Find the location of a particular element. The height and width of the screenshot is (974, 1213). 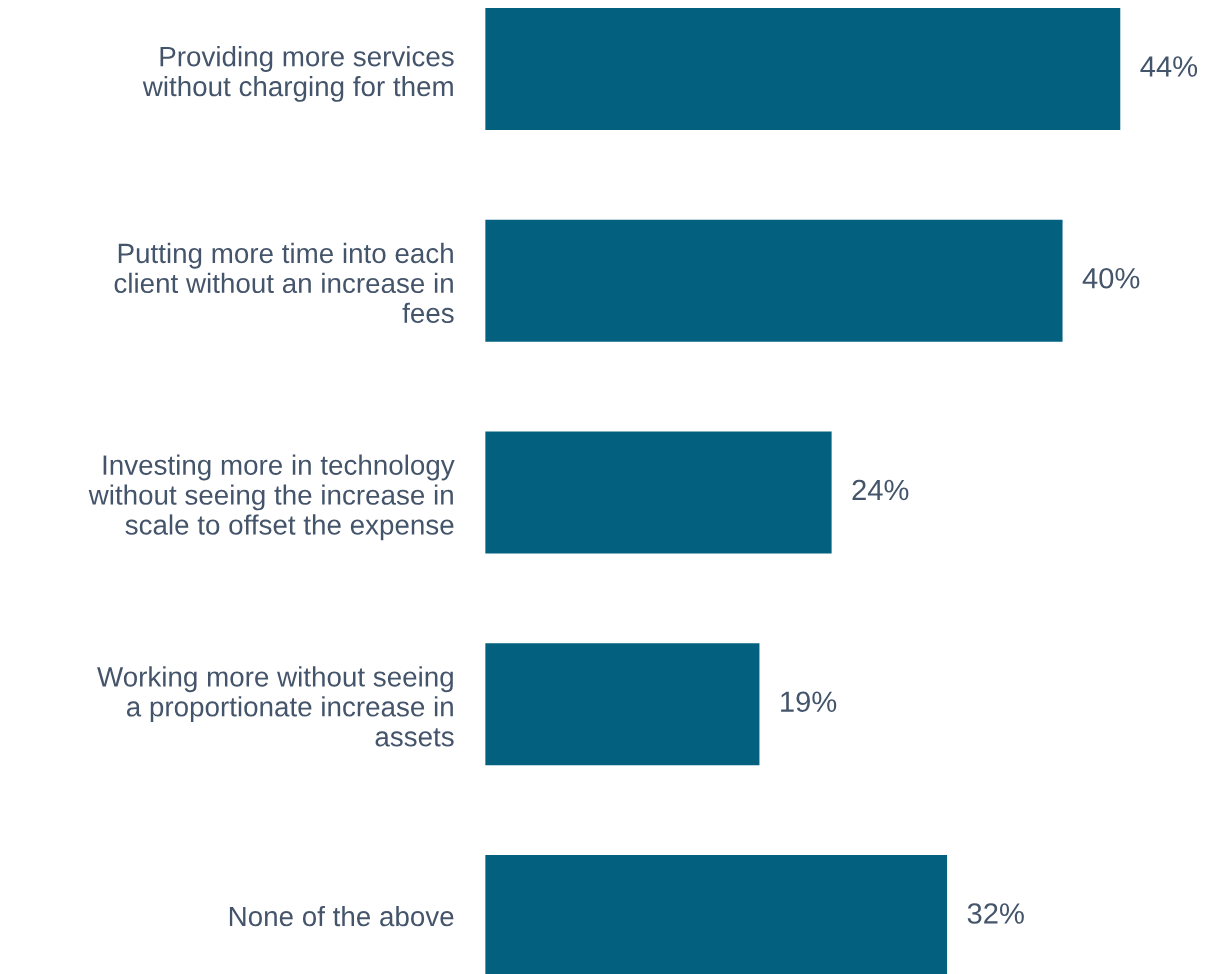

y-tick-label: Providing more services without charging for them is located at coordinates (298, 74).